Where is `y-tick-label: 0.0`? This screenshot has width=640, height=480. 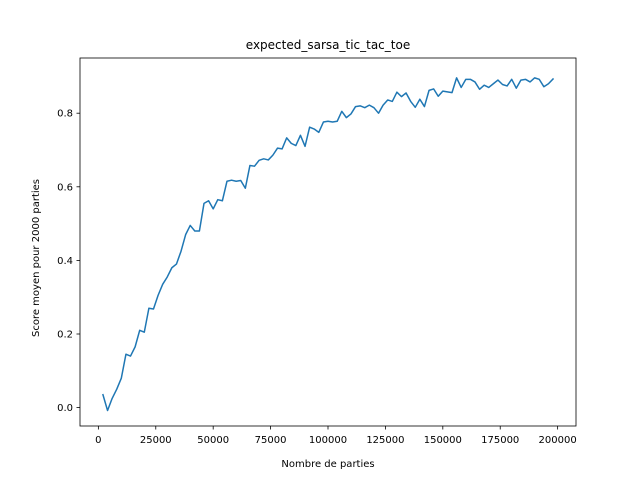
y-tick-label: 0.0 is located at coordinates (65, 408).